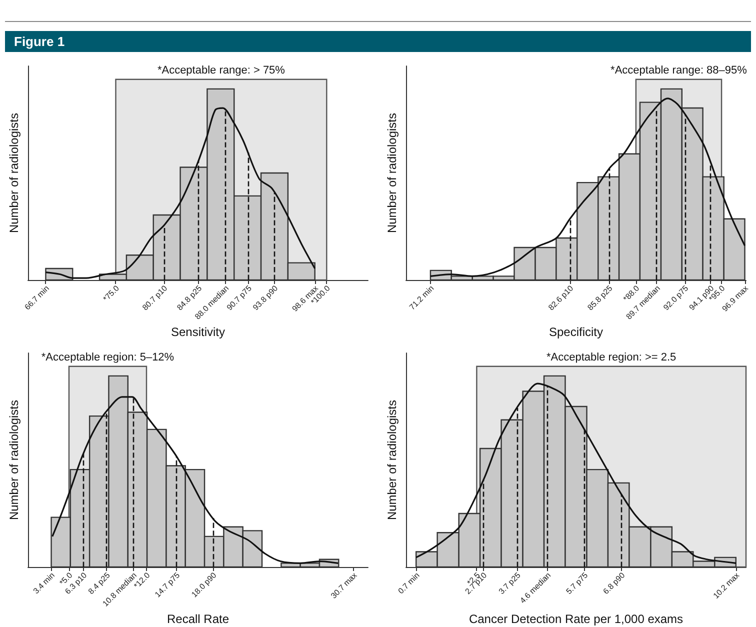 The height and width of the screenshot is (627, 756). Describe the element at coordinates (265, 297) in the screenshot. I see `x-tick-label: 93.8 p90` at that location.